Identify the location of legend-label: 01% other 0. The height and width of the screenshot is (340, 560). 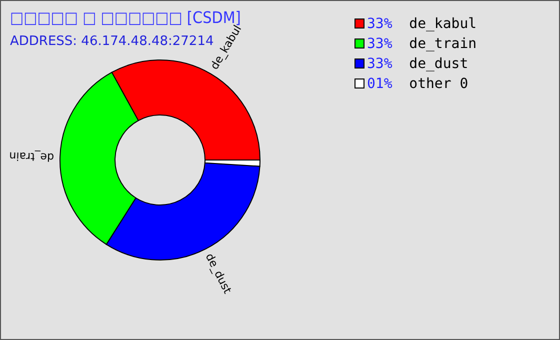
(417, 84).